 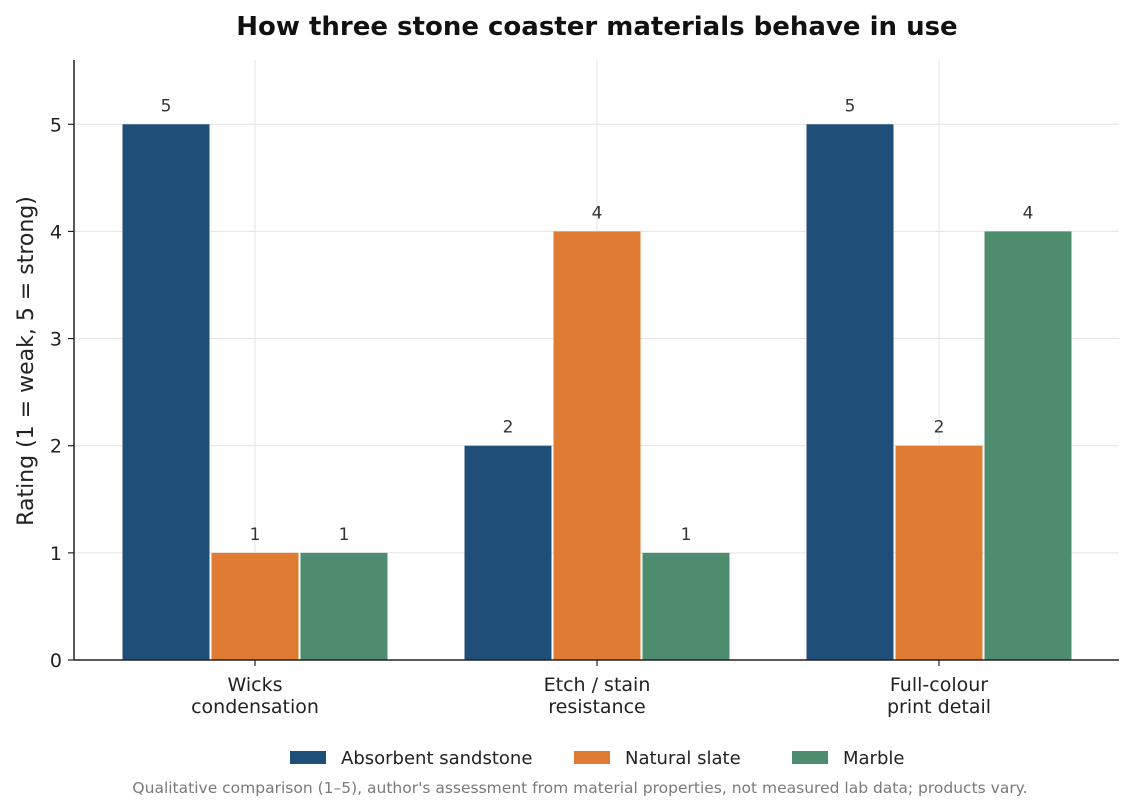 I want to click on legend-label: Absorbent sandstone, so click(x=436, y=758).